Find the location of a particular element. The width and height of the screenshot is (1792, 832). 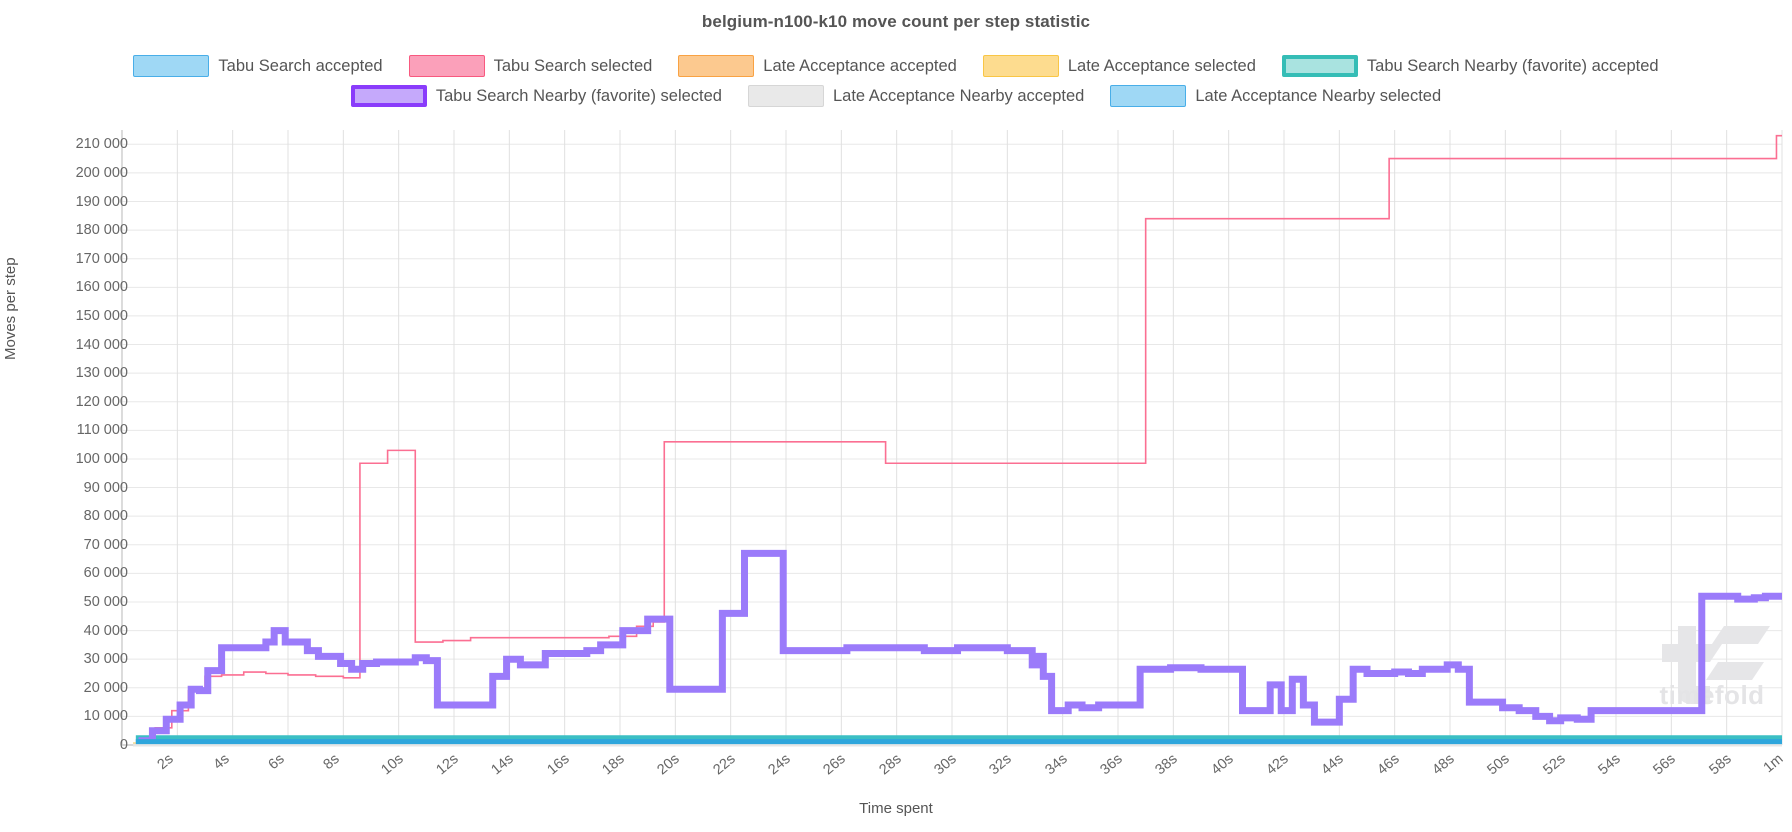

y-tick-label: 20 000 is located at coordinates (105, 687).